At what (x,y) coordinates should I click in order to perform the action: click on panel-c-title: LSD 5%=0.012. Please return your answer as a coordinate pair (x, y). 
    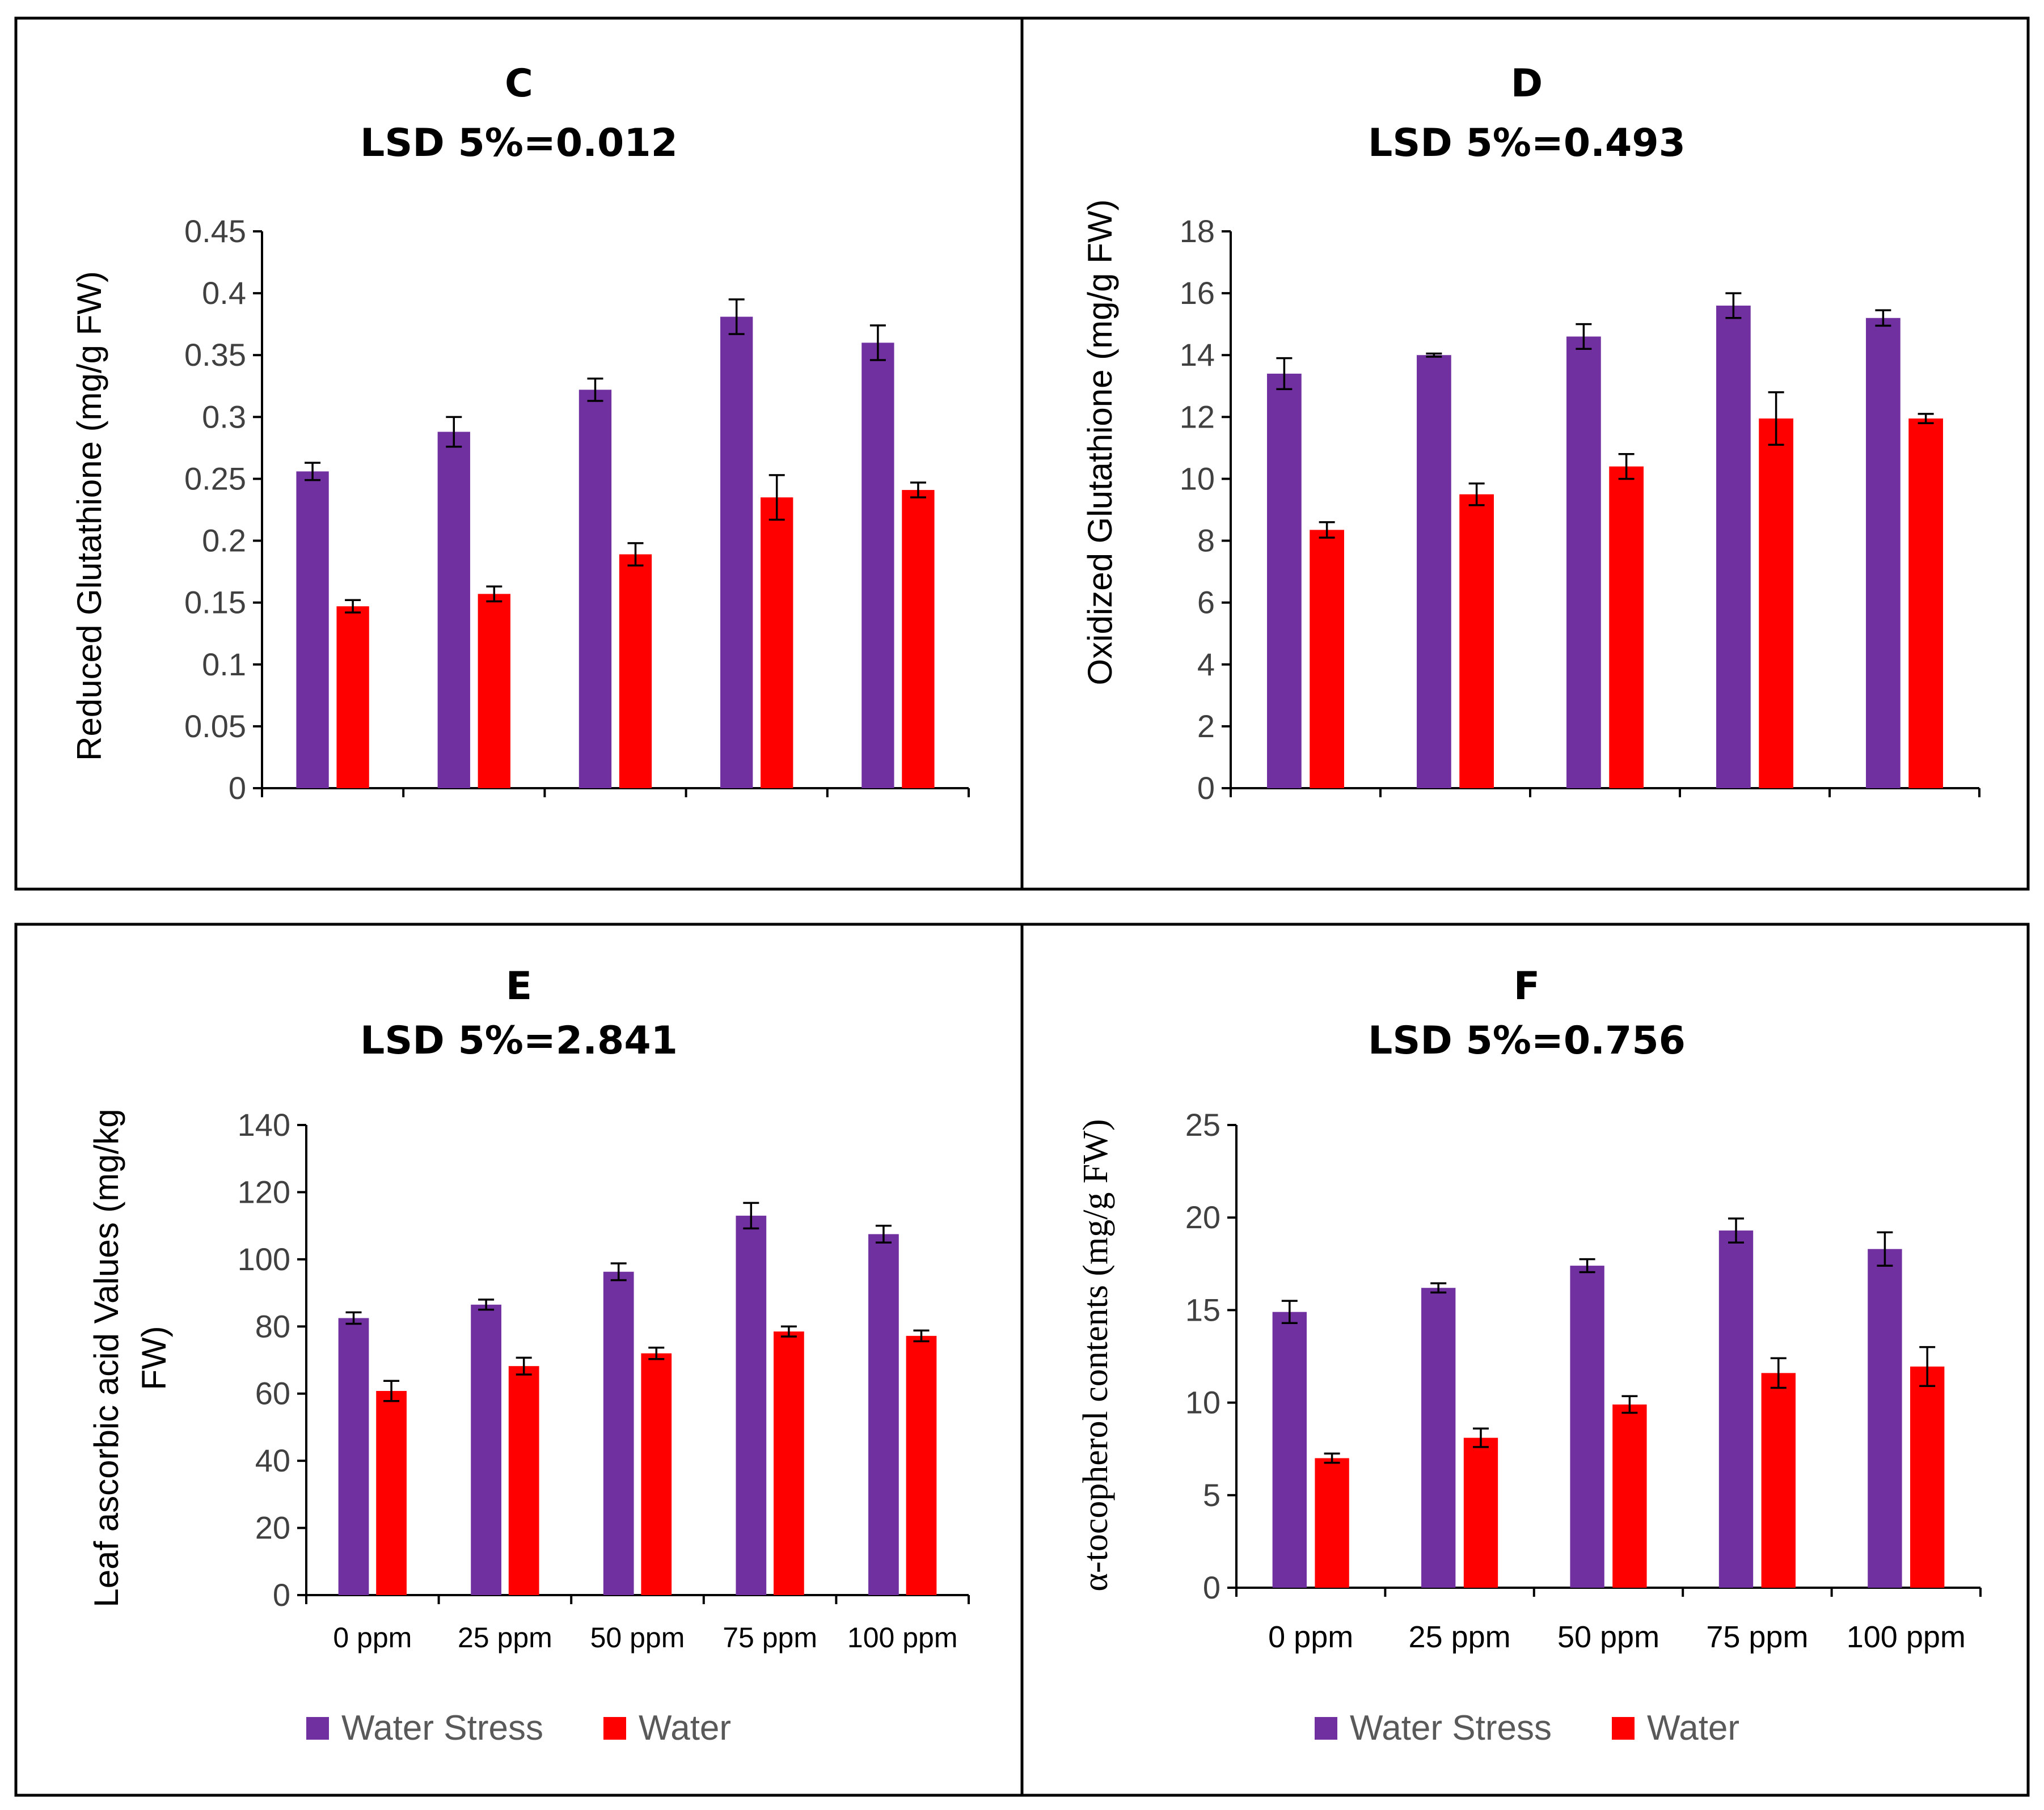
    Looking at the image, I should click on (519, 143).